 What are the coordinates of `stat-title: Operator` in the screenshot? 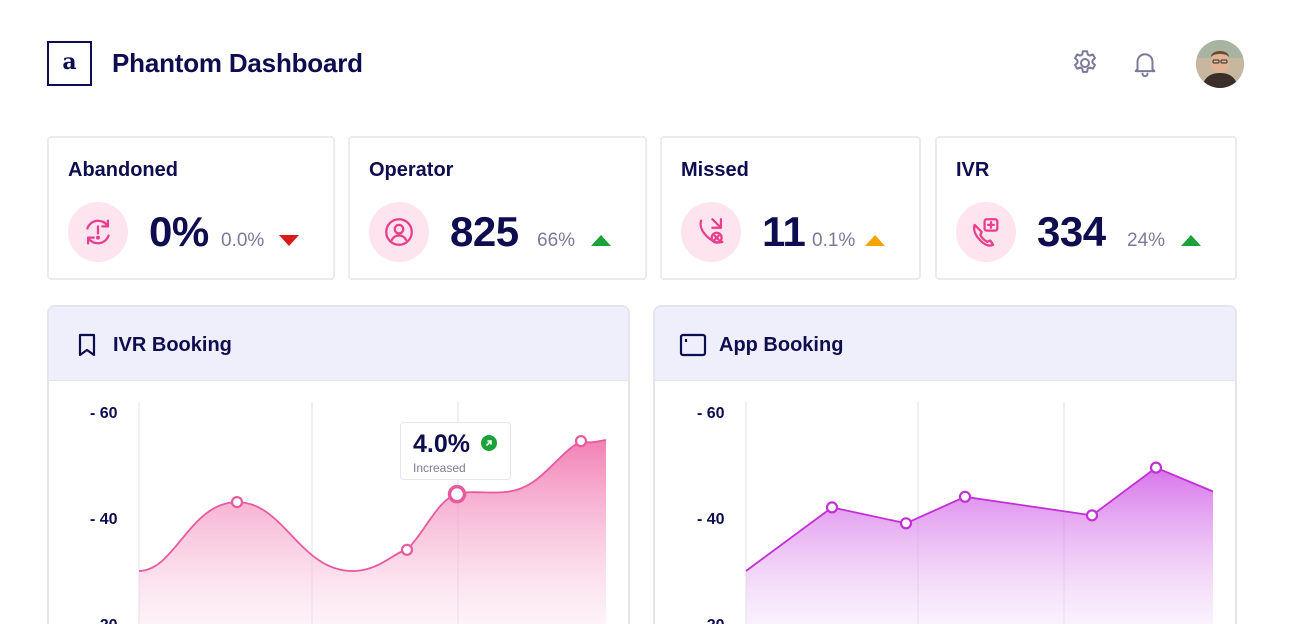 It's located at (411, 170).